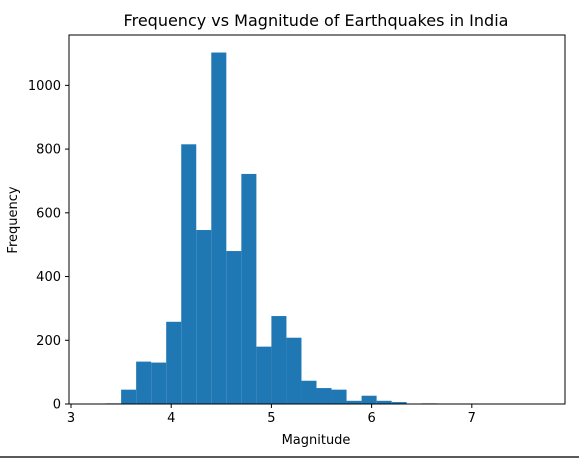  I want to click on y-tick-label: 0, so click(57, 405).